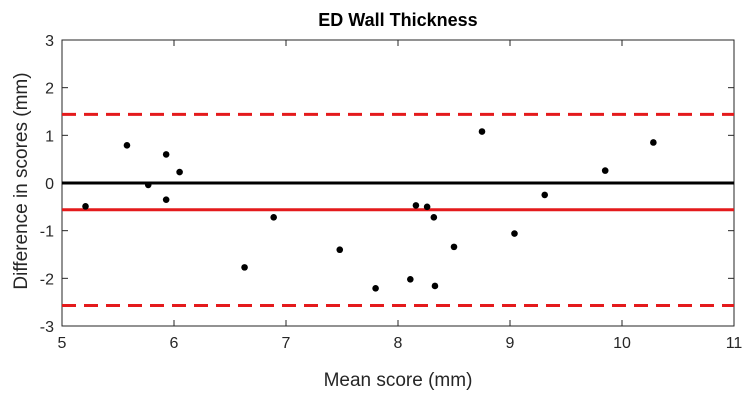  I want to click on x-tick-label: 9, so click(510, 343).